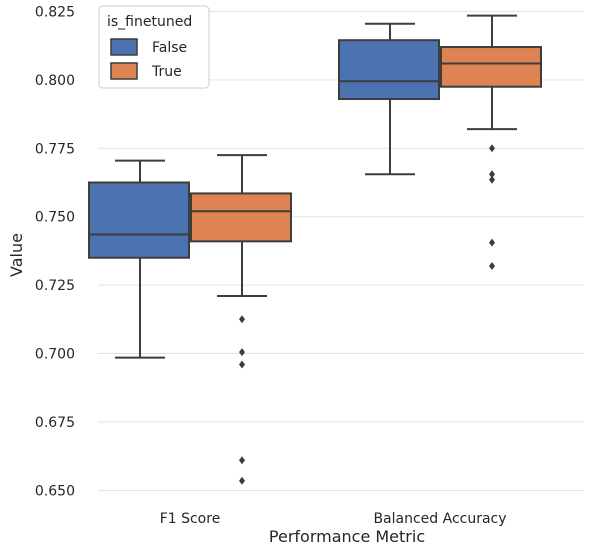 The height and width of the screenshot is (546, 595). Describe the element at coordinates (55, 12) in the screenshot. I see `y-tick-label: 0.825` at that location.